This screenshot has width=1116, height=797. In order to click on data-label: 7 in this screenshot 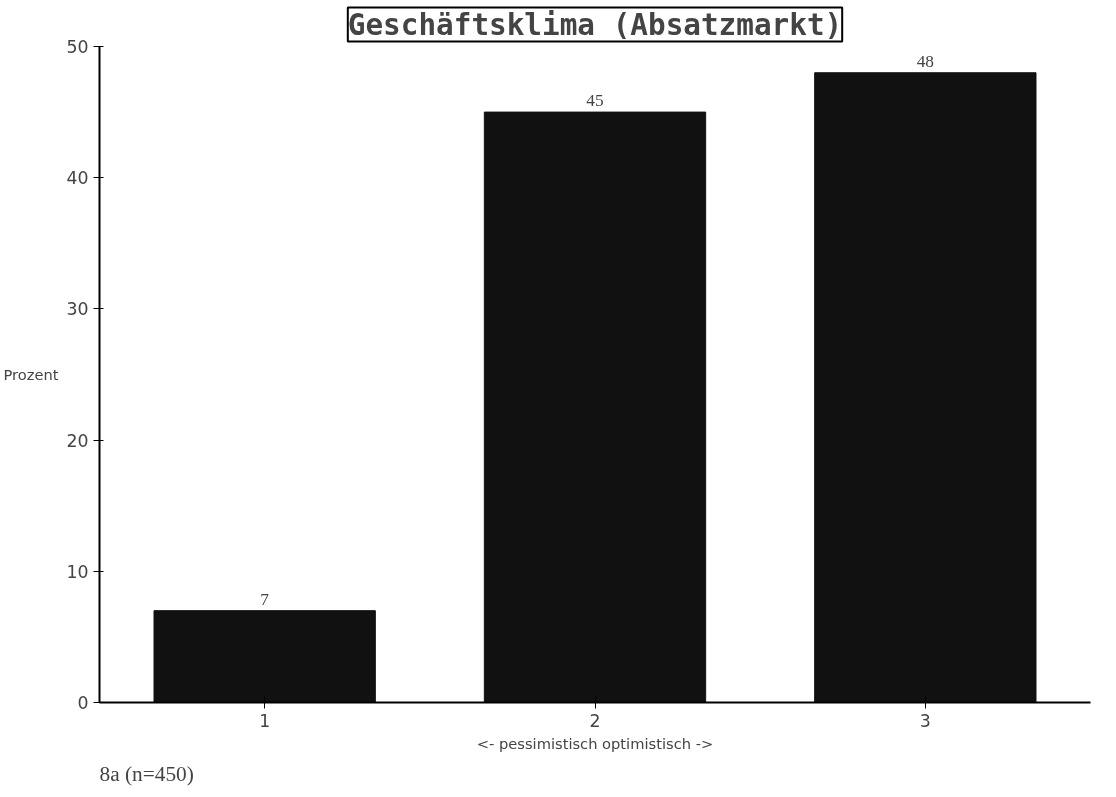, I will do `click(265, 599)`.